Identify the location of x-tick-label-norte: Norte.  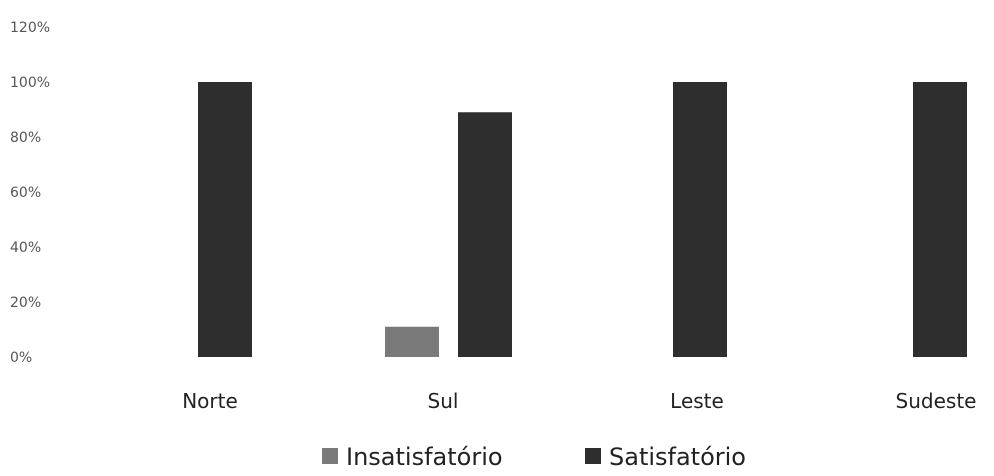
(210, 401).